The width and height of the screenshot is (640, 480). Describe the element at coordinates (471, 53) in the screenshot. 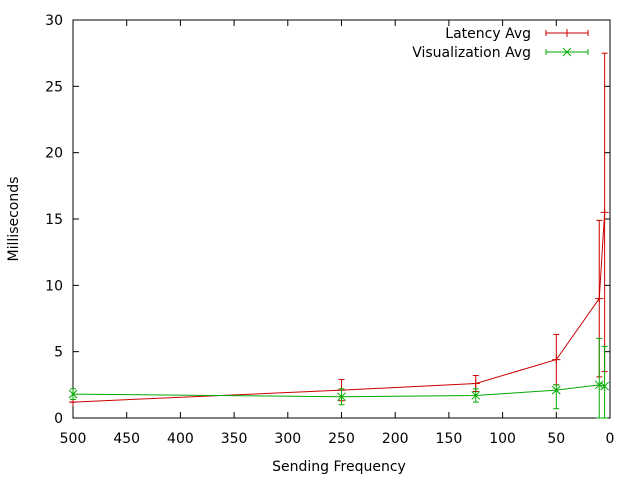

I see `legend-label: Visualization Avg` at that location.